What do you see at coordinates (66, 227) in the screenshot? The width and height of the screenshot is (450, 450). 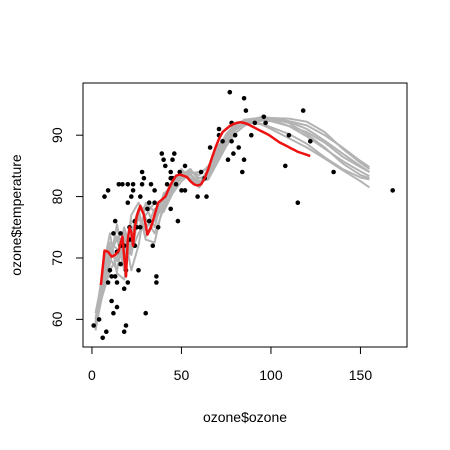 I see `y-axis: 60 70 80 90` at bounding box center [66, 227].